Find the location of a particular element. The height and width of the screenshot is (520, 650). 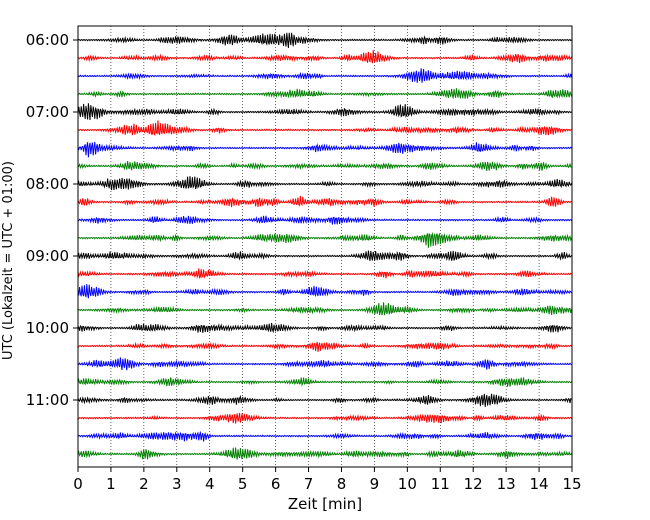

y-tick-label: 08:00 is located at coordinates (47, 184).